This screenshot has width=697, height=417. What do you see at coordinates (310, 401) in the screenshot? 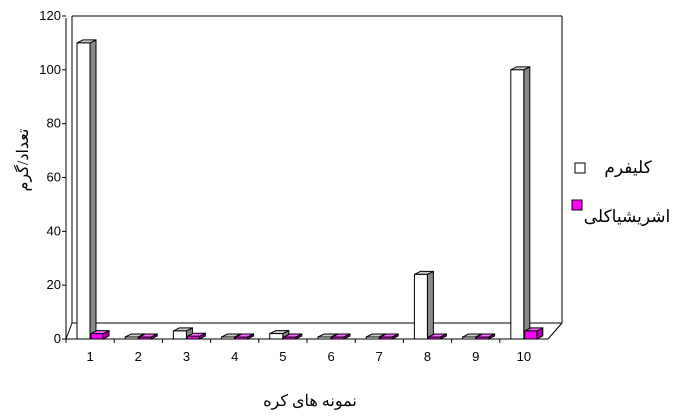
I see `x-axis-title: نمونه های کره` at bounding box center [310, 401].